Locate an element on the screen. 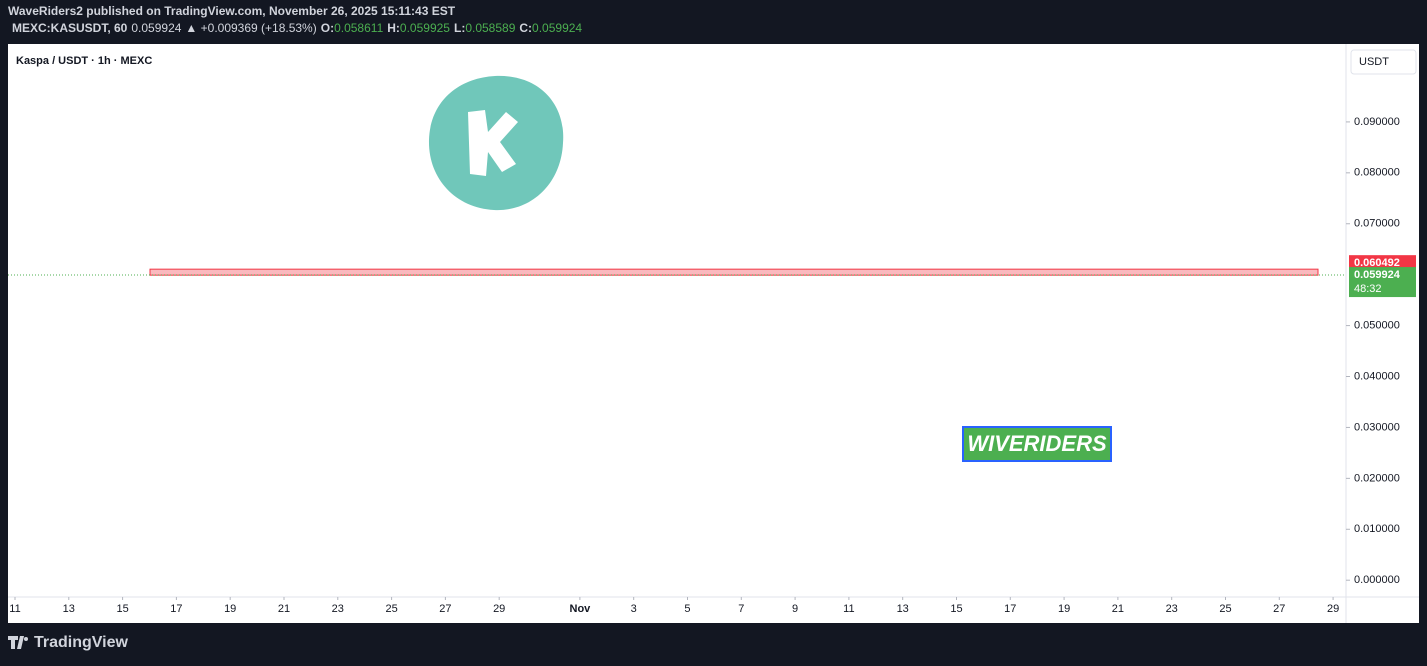 This screenshot has width=1427, height=666. watermark: WIVERIDERS is located at coordinates (1037, 443).